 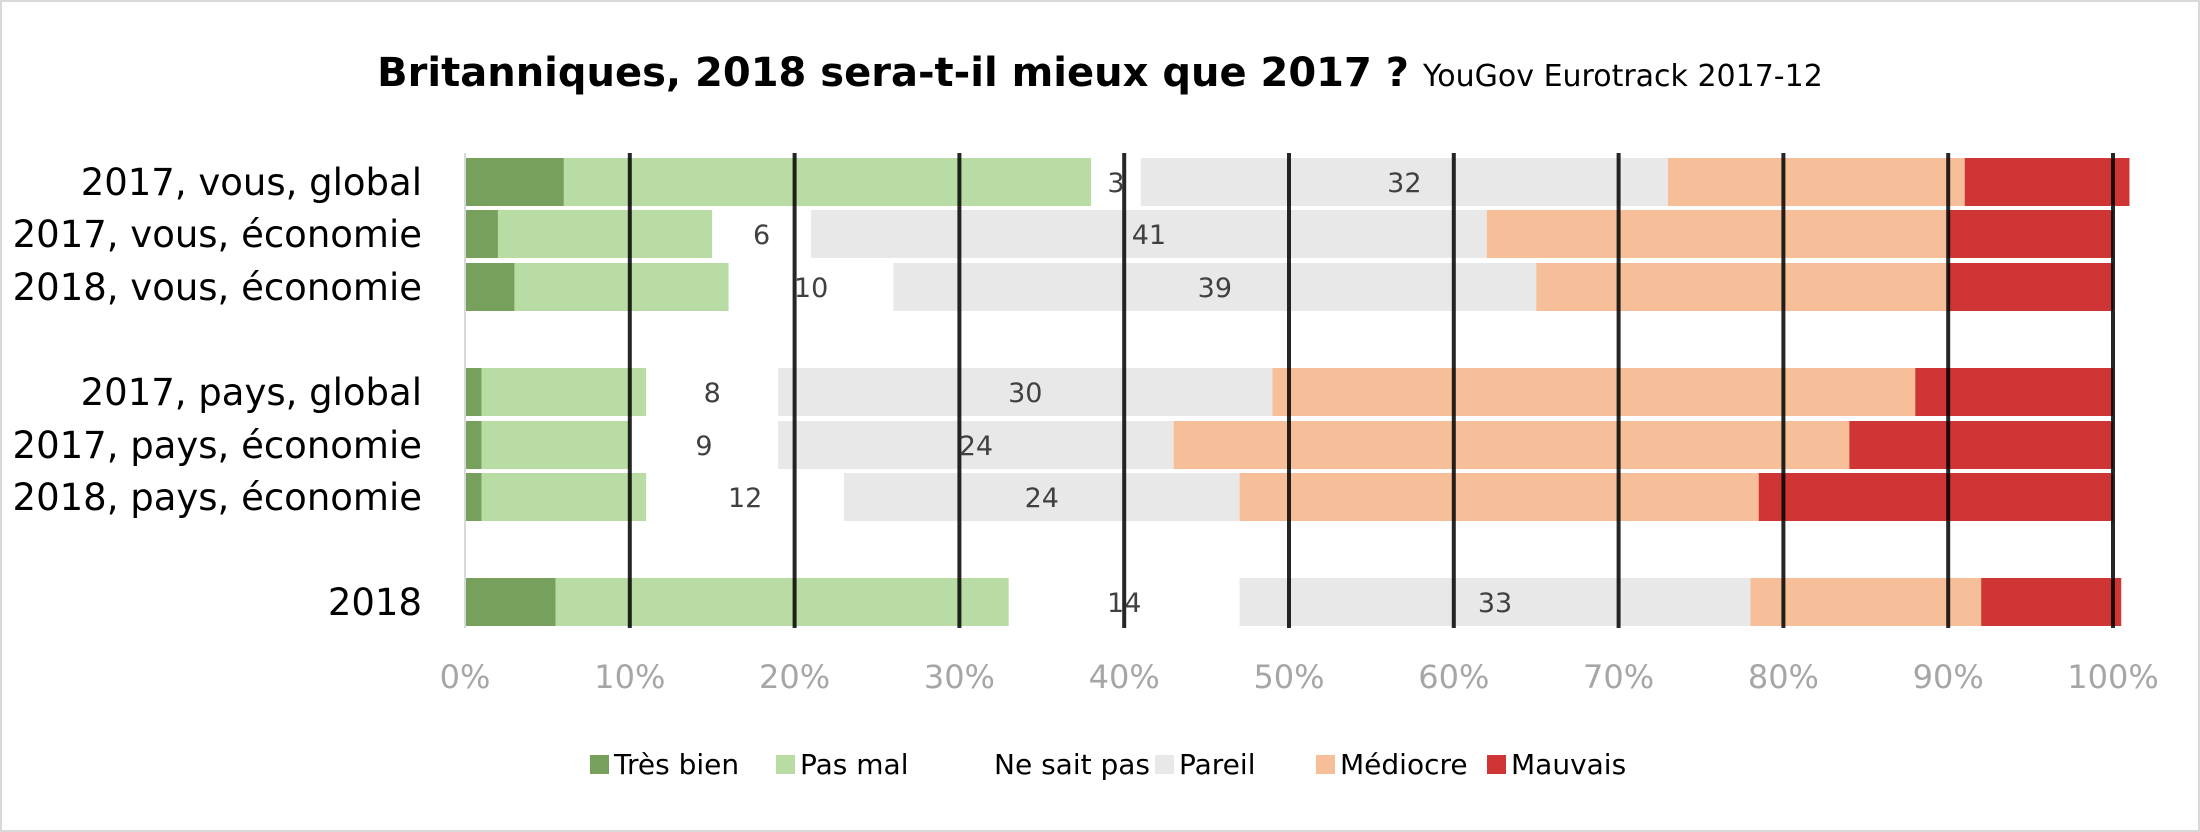 What do you see at coordinates (217, 234) in the screenshot?
I see `category-label: 2017, vous, économie` at bounding box center [217, 234].